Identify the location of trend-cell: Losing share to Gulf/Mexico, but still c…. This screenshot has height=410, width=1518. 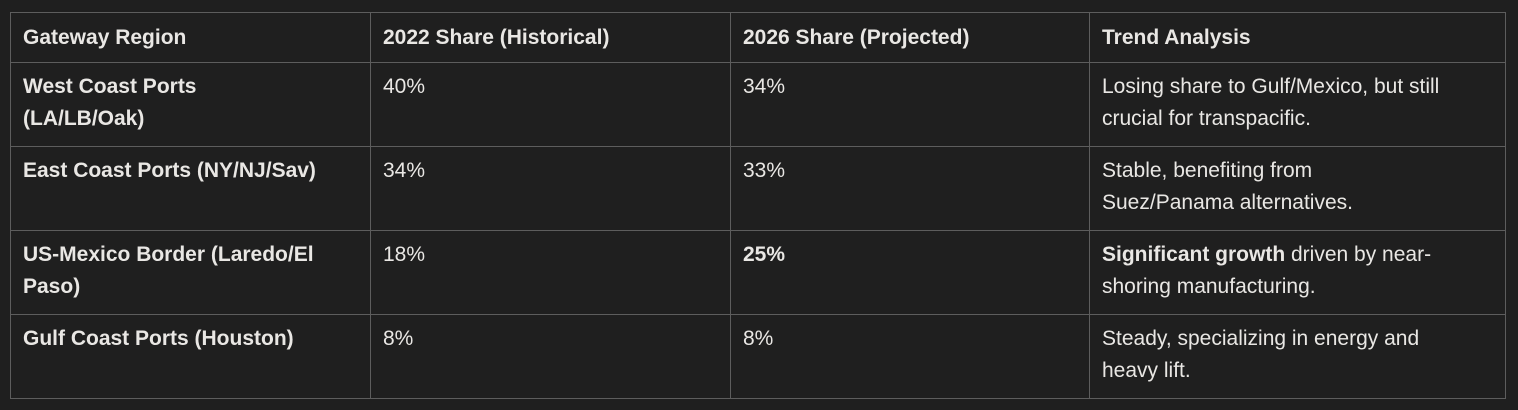
(1297, 104).